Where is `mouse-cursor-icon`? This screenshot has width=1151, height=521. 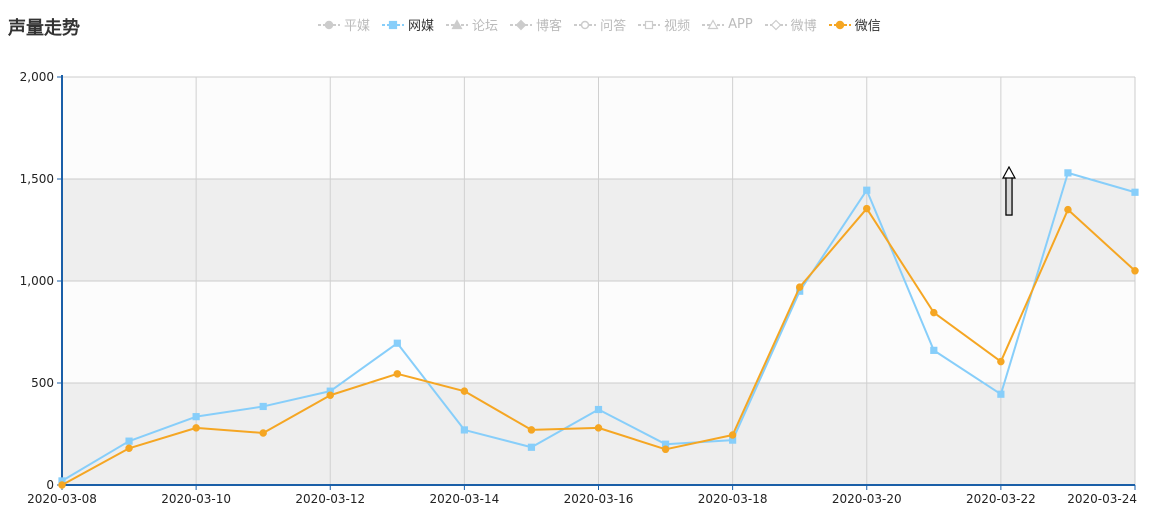 mouse-cursor-icon is located at coordinates (1009, 193).